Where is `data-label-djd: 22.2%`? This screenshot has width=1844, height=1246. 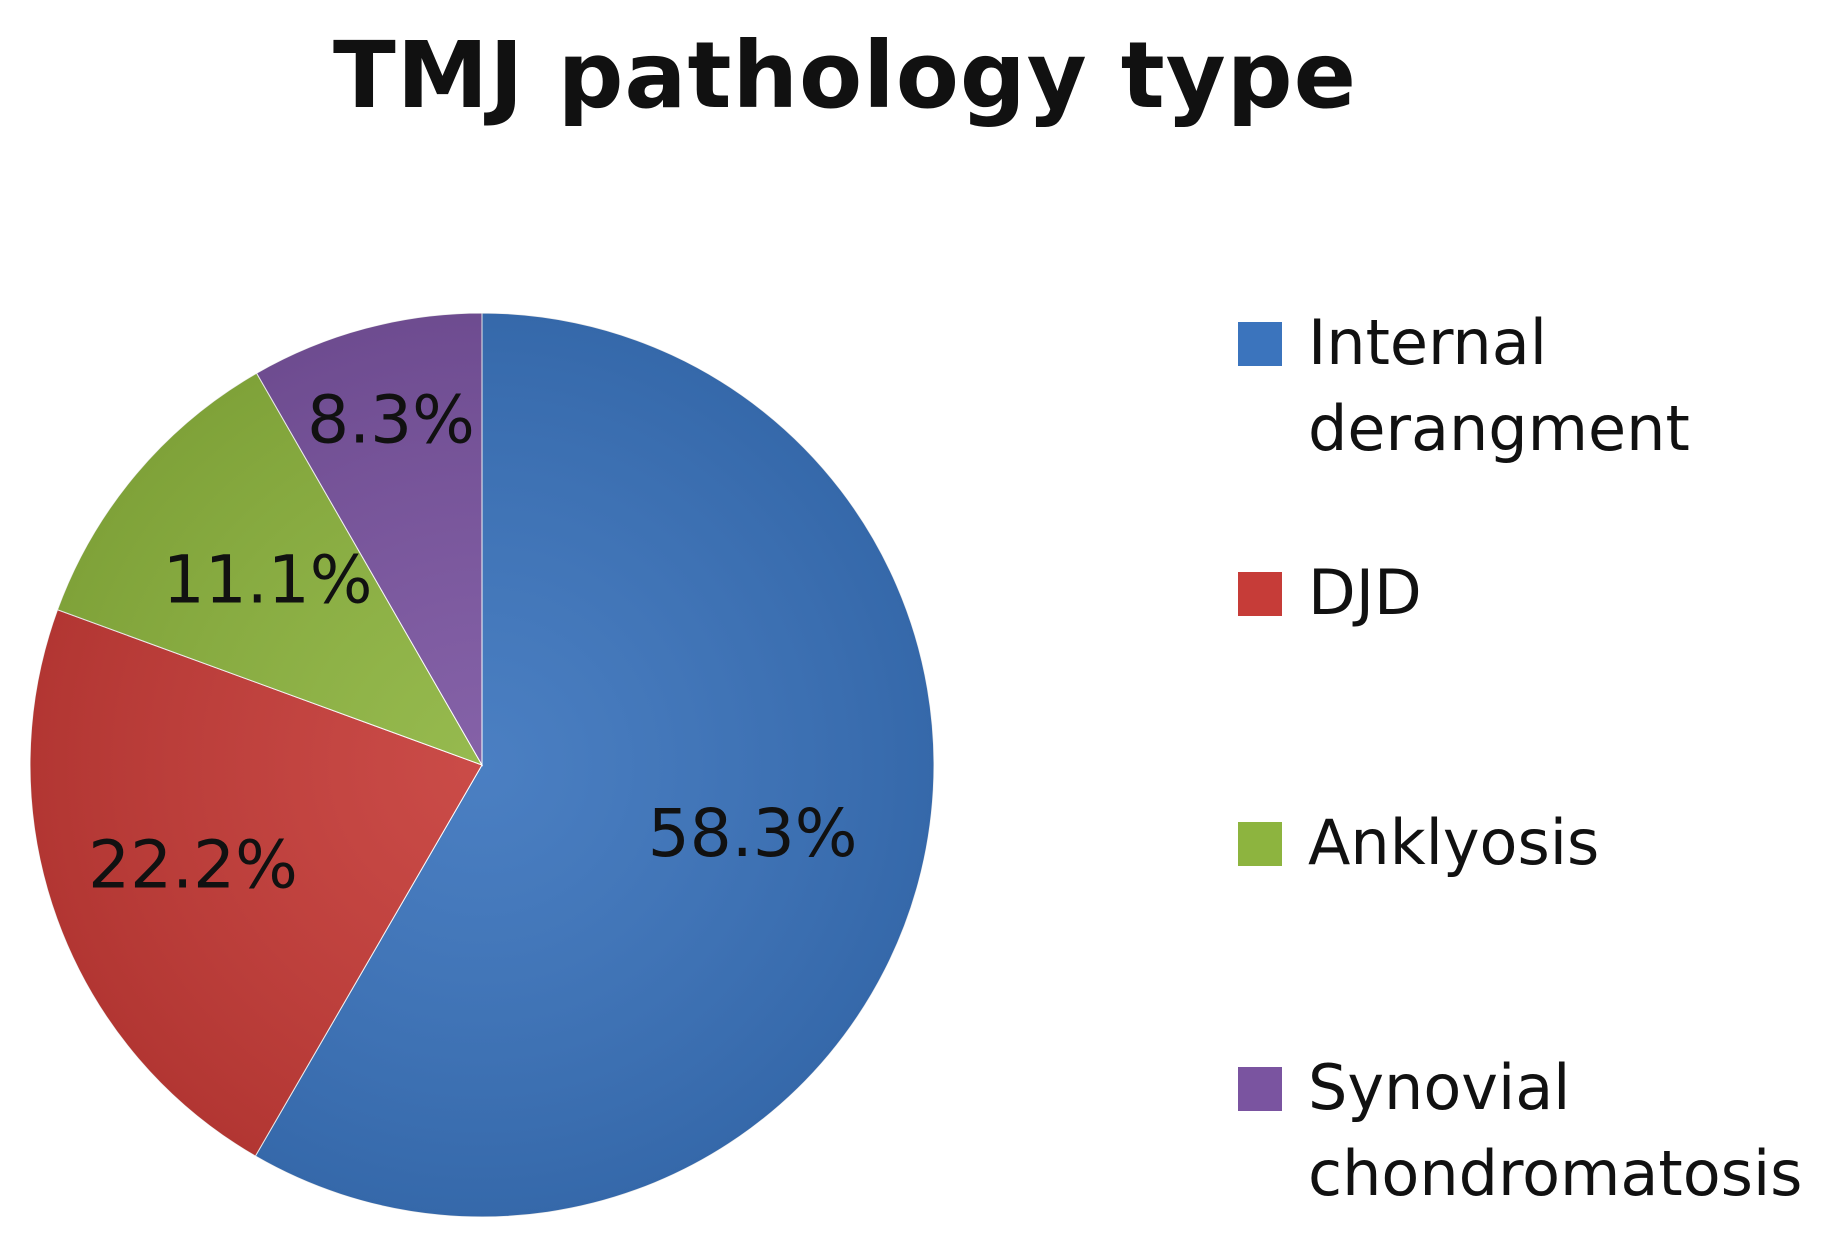
data-label-djd: 22.2% is located at coordinates (193, 865).